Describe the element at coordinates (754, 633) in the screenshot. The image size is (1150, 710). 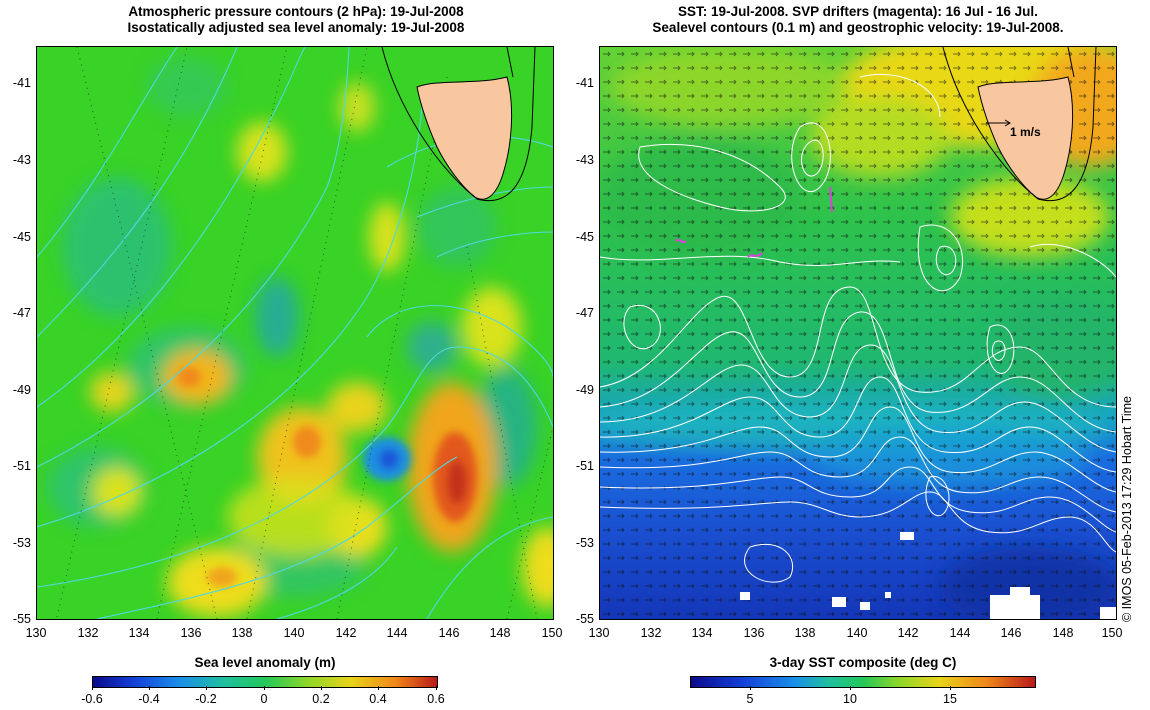
I see `right-x-tick: 136` at that location.